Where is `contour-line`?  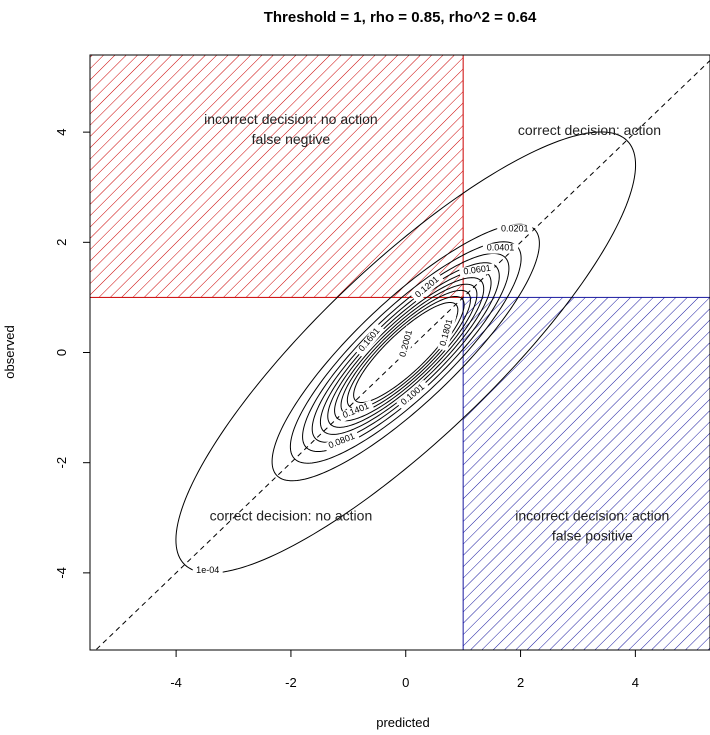
contour-line is located at coordinates (405, 352).